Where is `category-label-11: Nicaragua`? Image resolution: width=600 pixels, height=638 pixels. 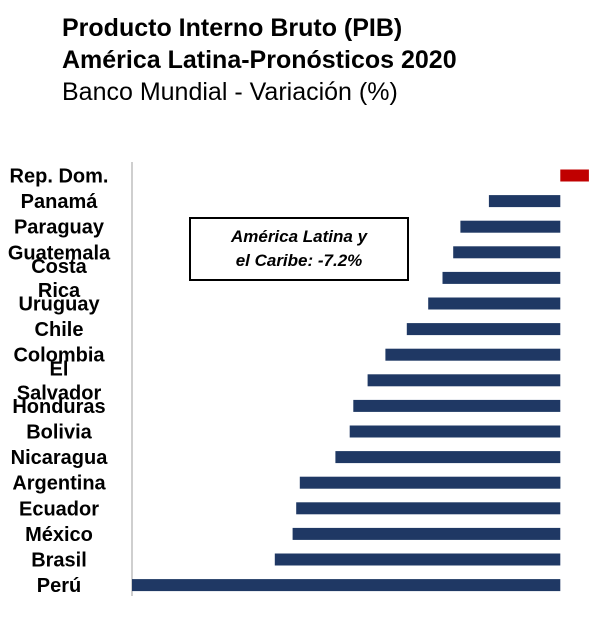
category-label-11: Nicaragua is located at coordinates (60, 458).